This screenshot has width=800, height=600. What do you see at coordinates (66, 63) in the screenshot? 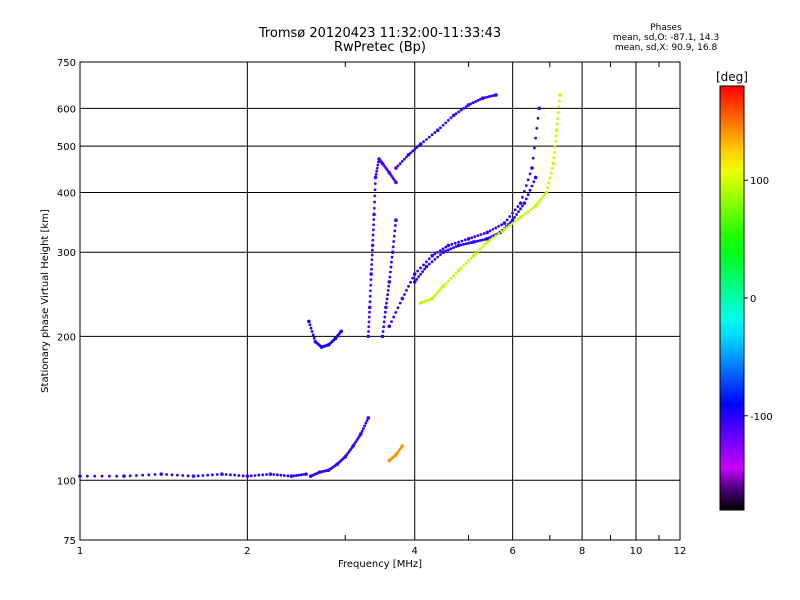
I see `y-tick-label: 750` at bounding box center [66, 63].